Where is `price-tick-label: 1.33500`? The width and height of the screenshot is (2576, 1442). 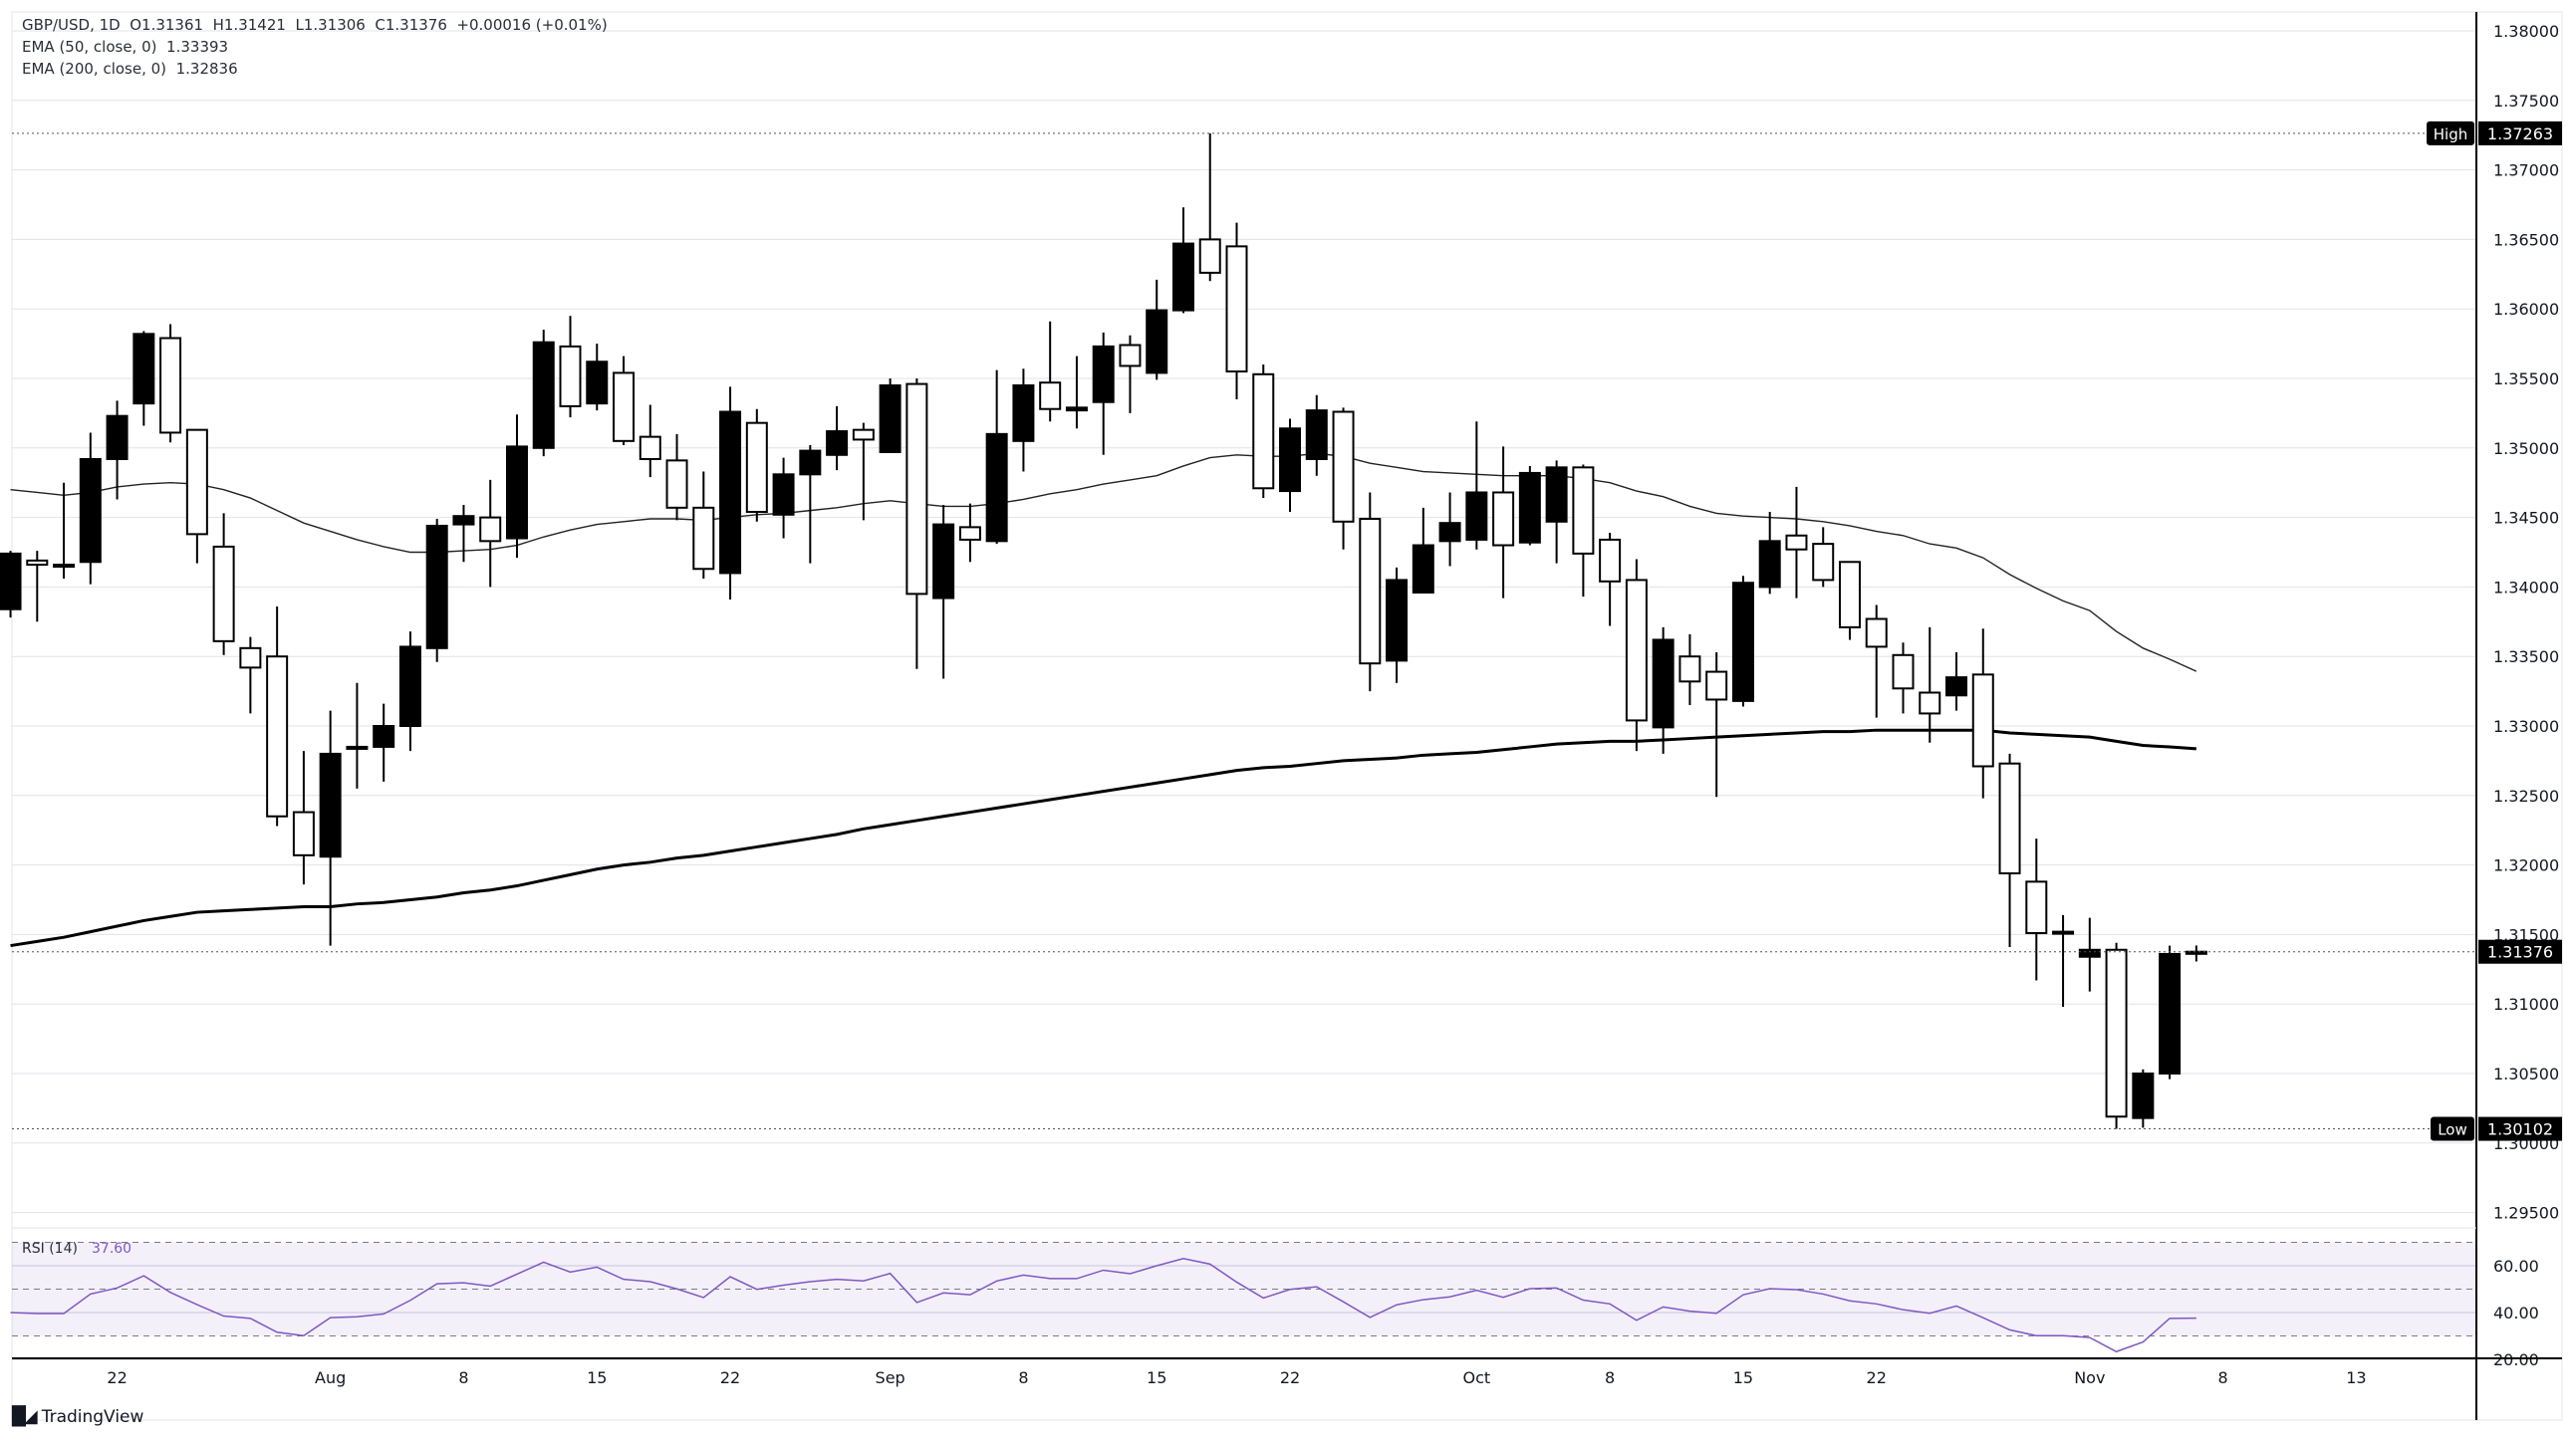 price-tick-label: 1.33500 is located at coordinates (2526, 656).